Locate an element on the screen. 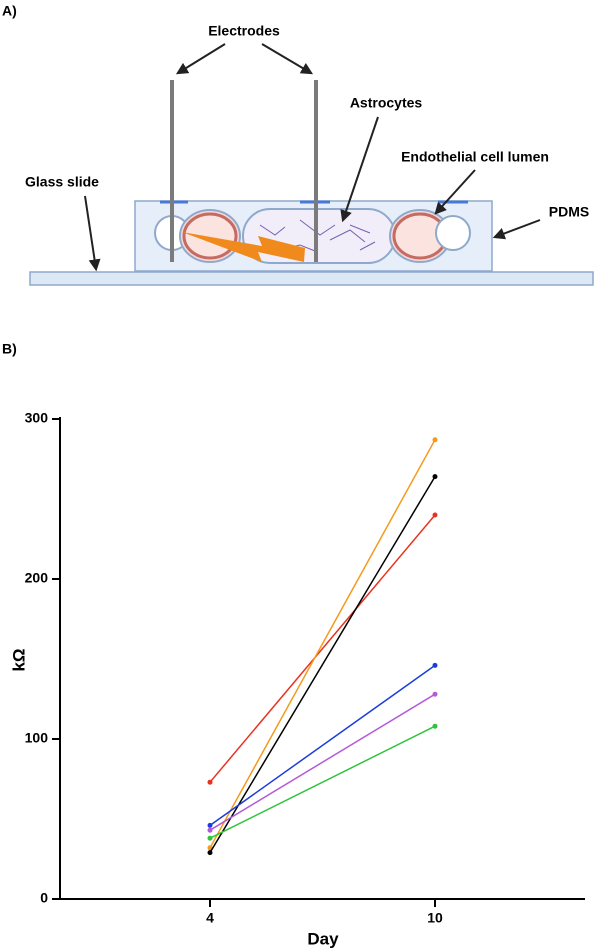 The height and width of the screenshot is (952, 594). astro-channel is located at coordinates (319, 236).